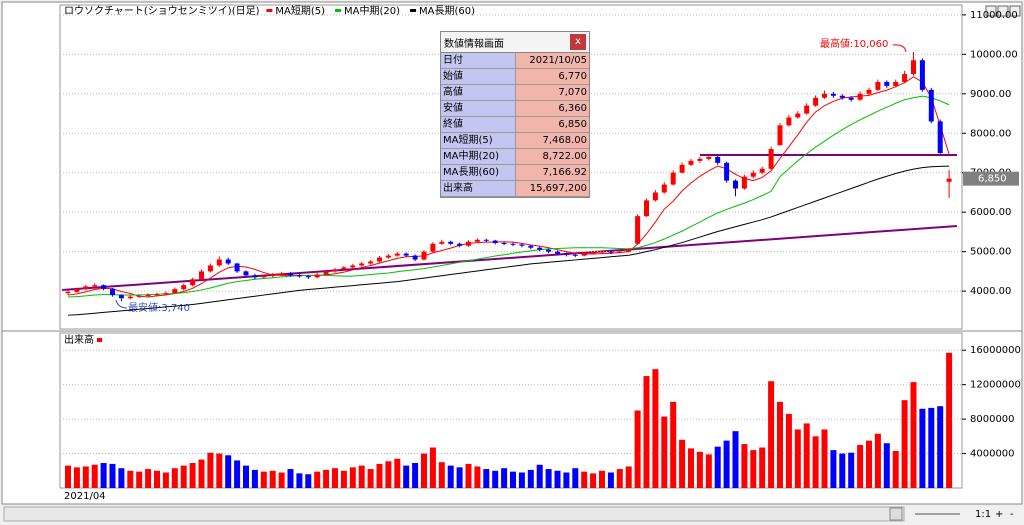  Describe the element at coordinates (992, 179) in the screenshot. I see `price-label: 6,850` at that location.